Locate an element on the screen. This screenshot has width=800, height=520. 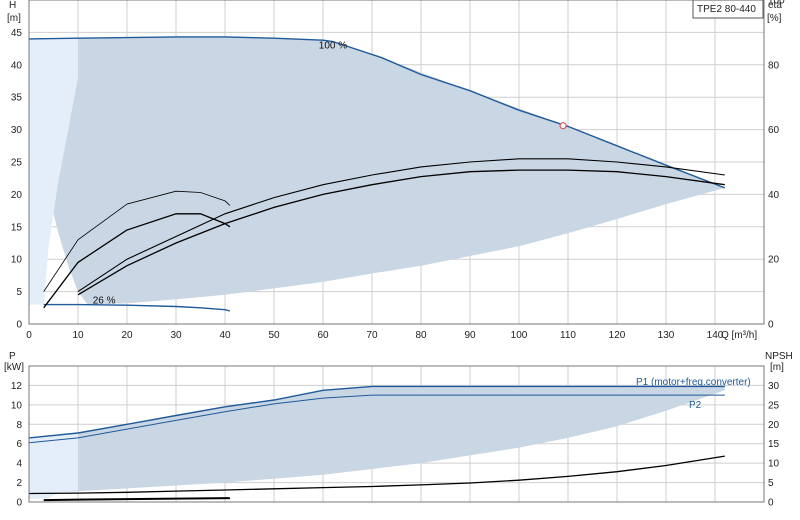
y-left-tick-label: 15 is located at coordinates (17, 227).